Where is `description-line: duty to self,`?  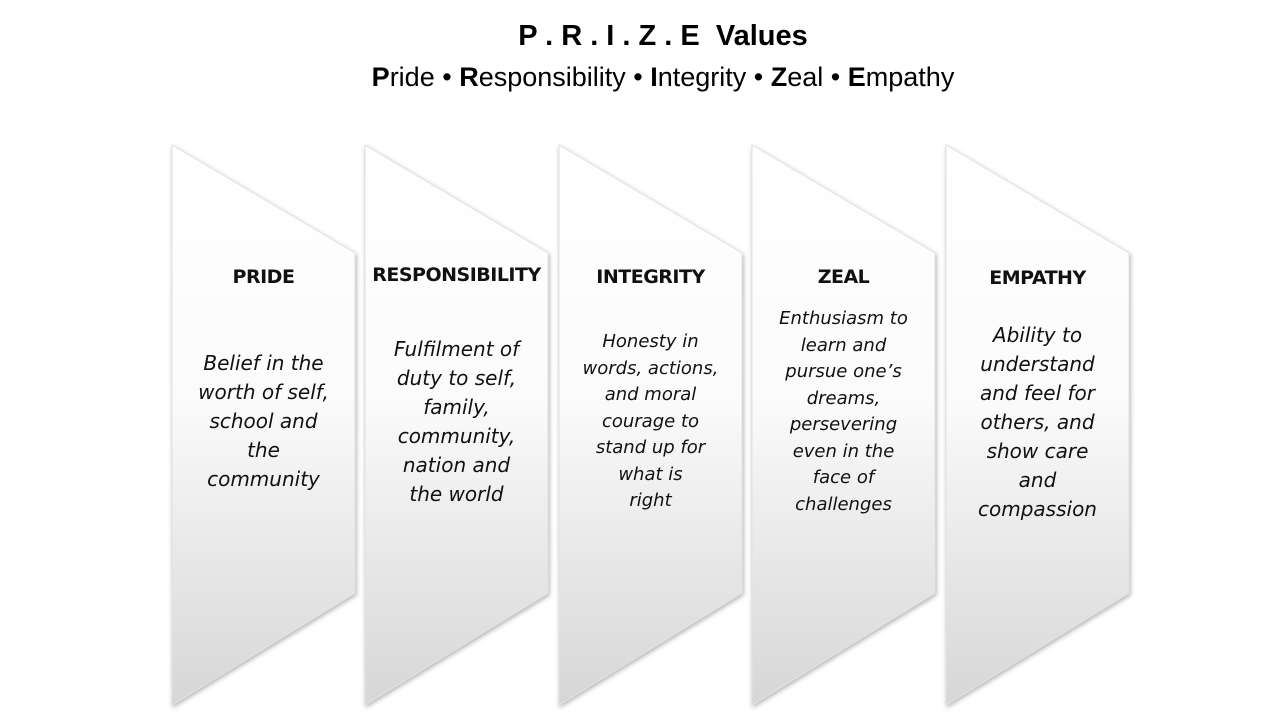
description-line: duty to self, is located at coordinates (456, 378).